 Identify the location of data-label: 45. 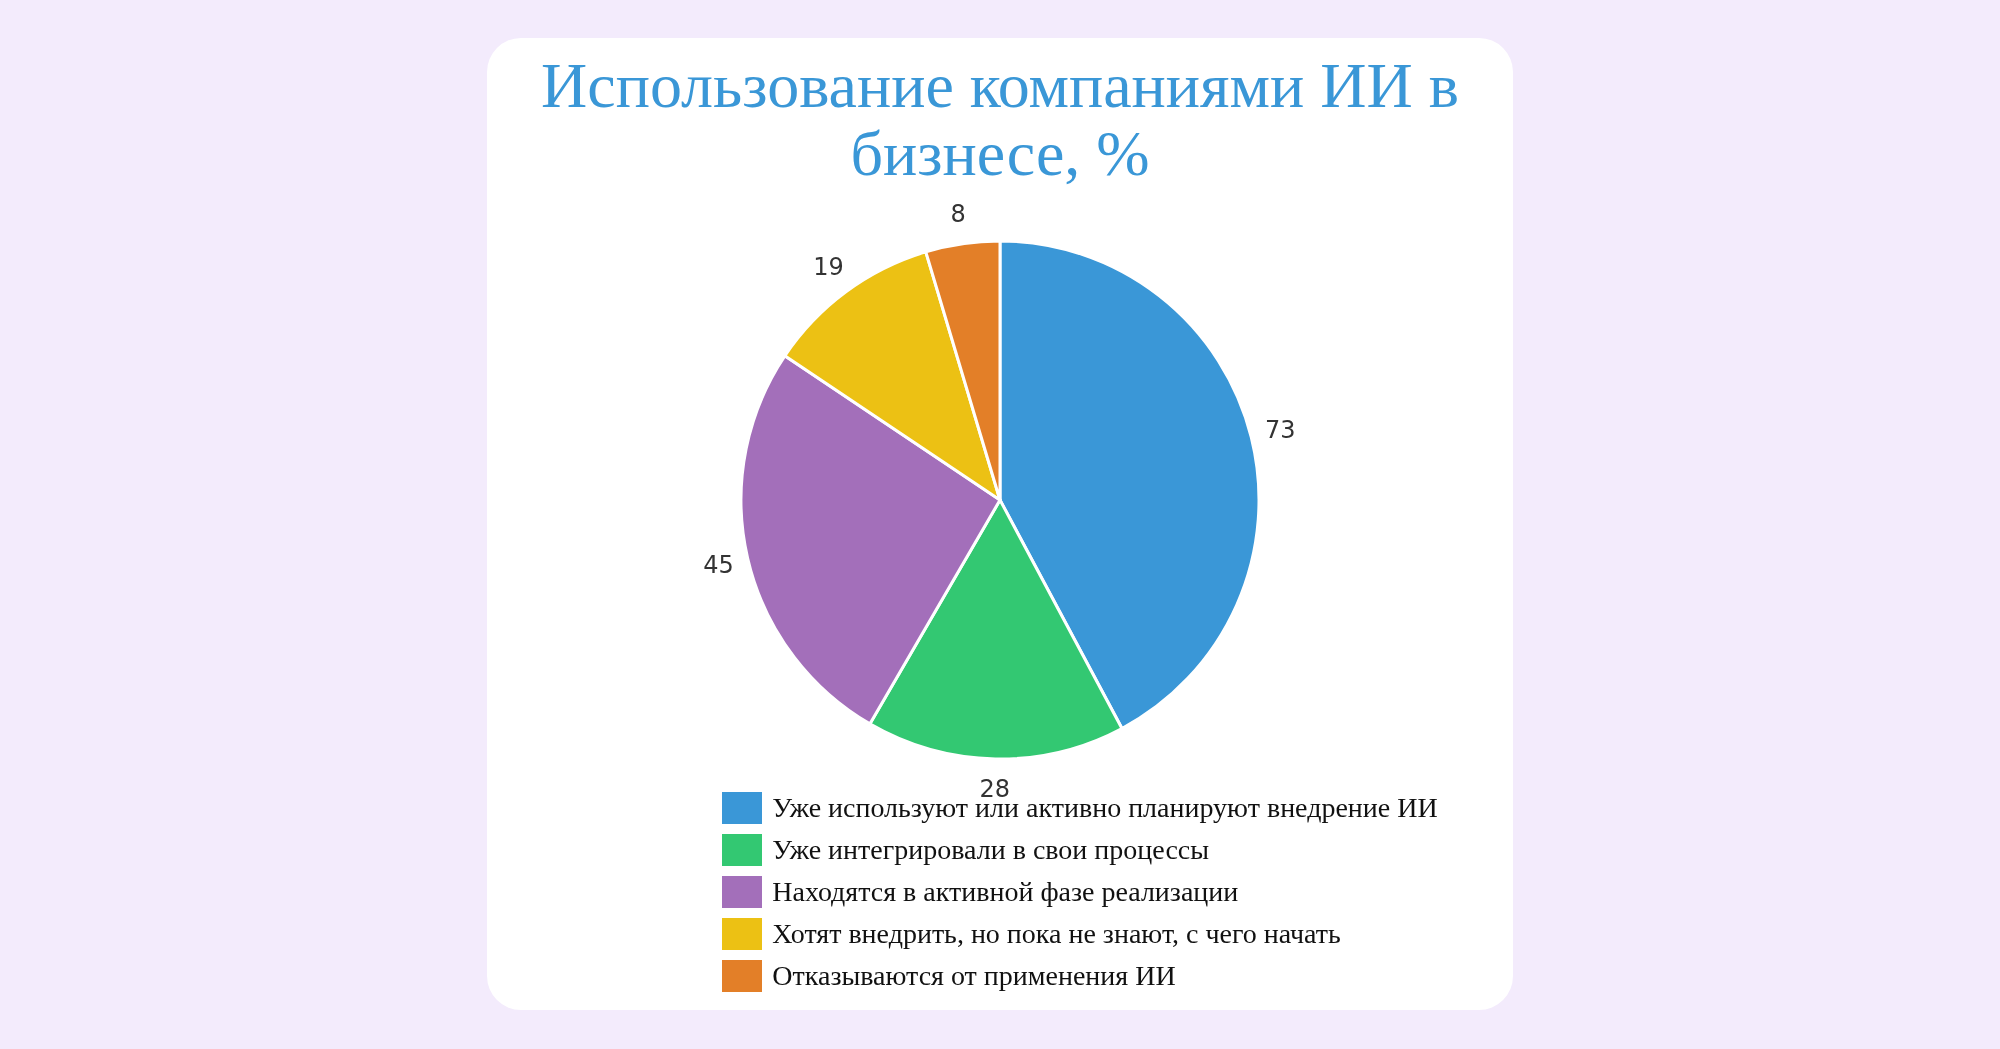
(718, 565).